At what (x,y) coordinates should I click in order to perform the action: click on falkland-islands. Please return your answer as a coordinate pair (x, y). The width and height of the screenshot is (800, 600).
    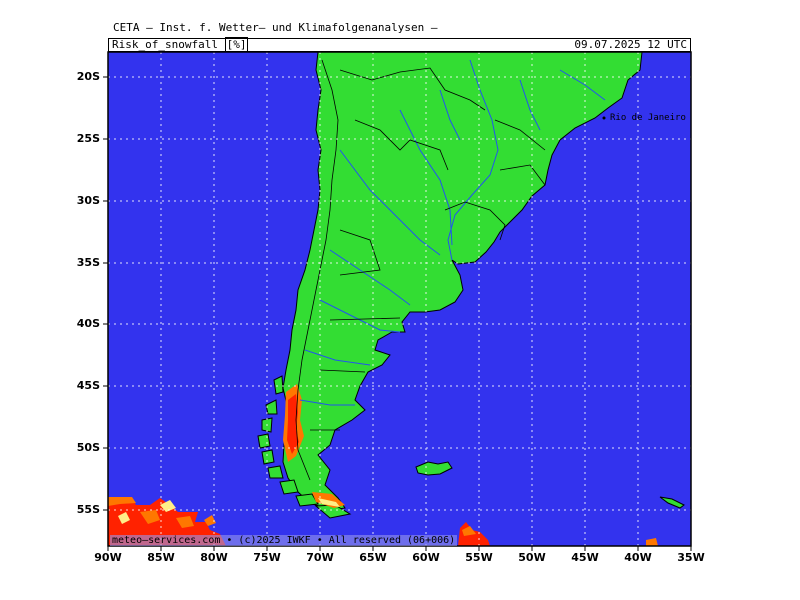
    Looking at the image, I should click on (434, 468).